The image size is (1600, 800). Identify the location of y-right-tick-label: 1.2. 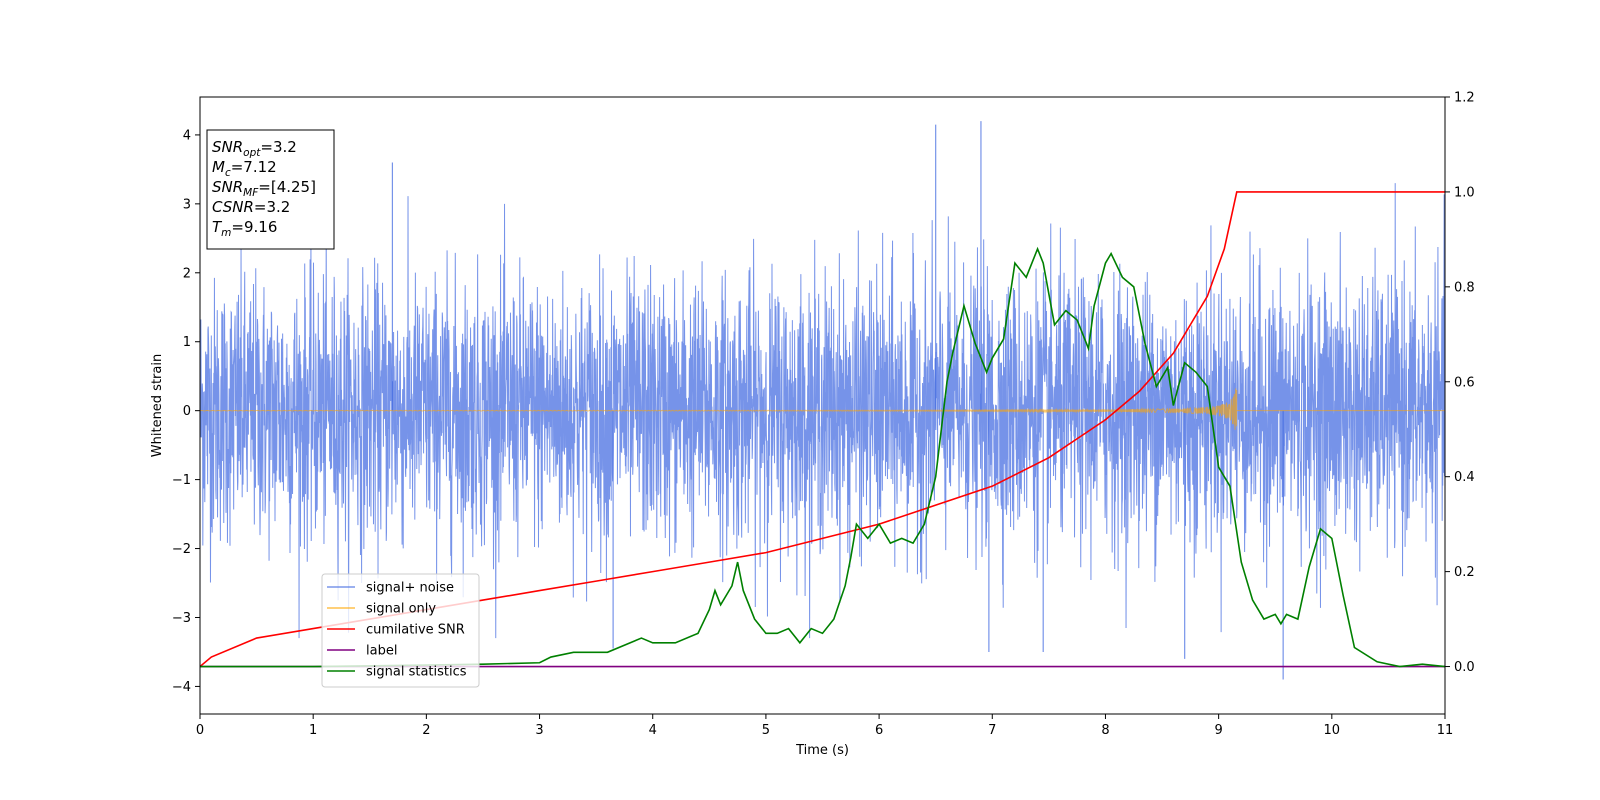
(1464, 98).